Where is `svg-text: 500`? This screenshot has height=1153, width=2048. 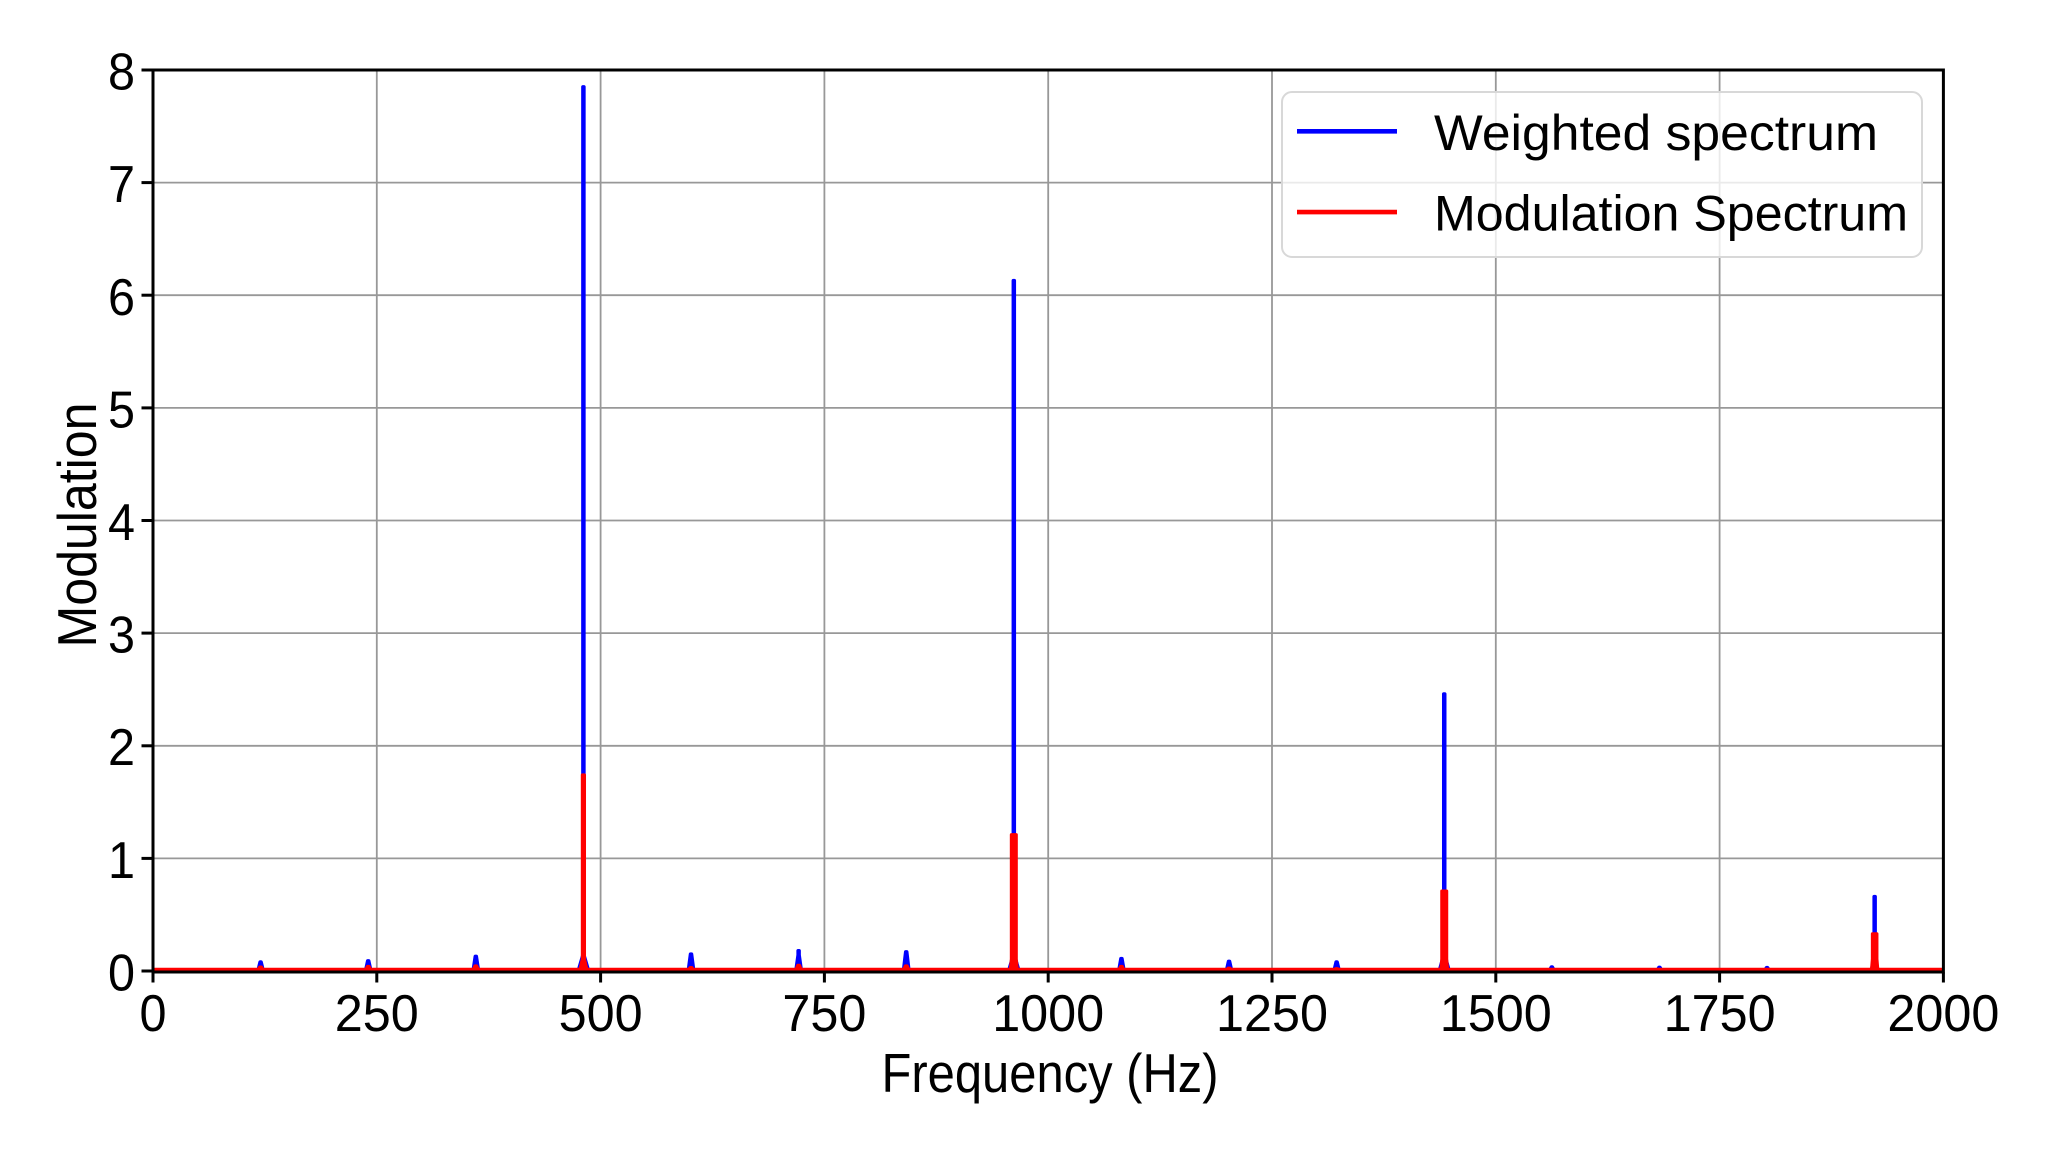 svg-text: 500 is located at coordinates (601, 1014).